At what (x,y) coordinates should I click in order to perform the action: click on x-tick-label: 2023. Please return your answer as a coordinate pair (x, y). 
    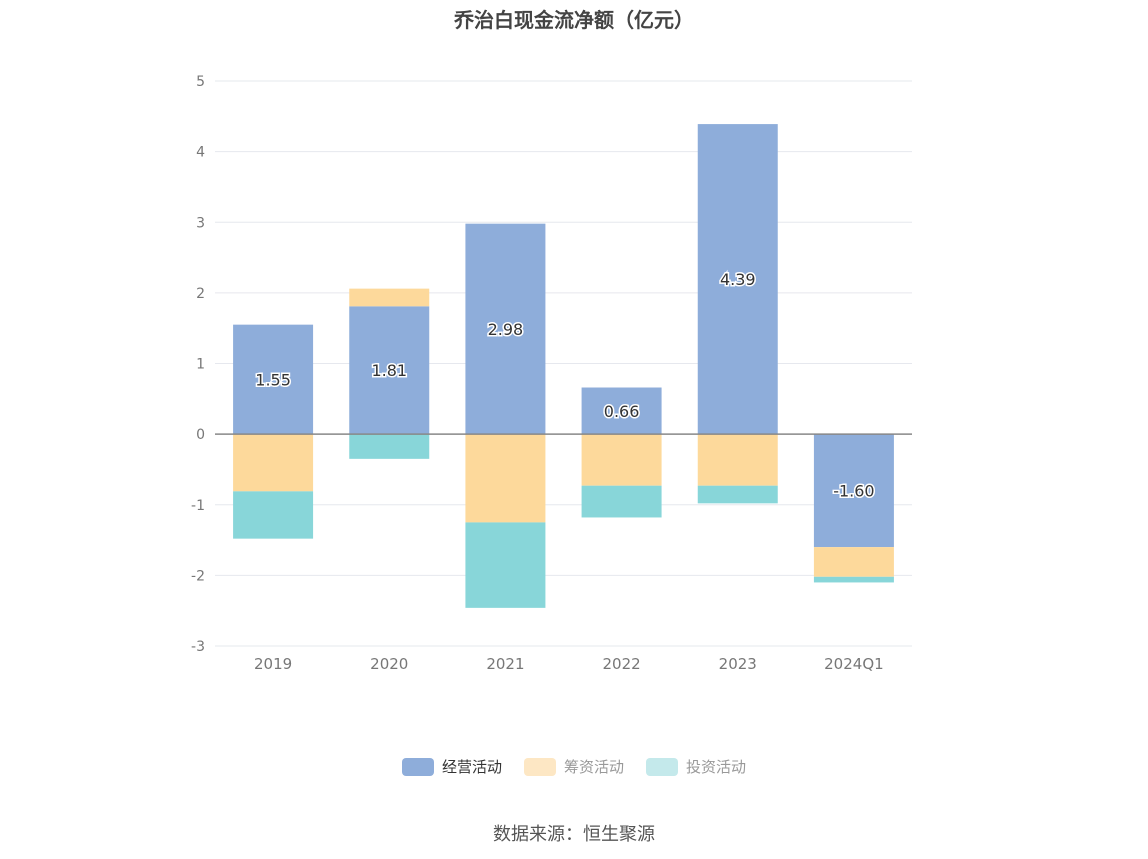
    Looking at the image, I should click on (738, 664).